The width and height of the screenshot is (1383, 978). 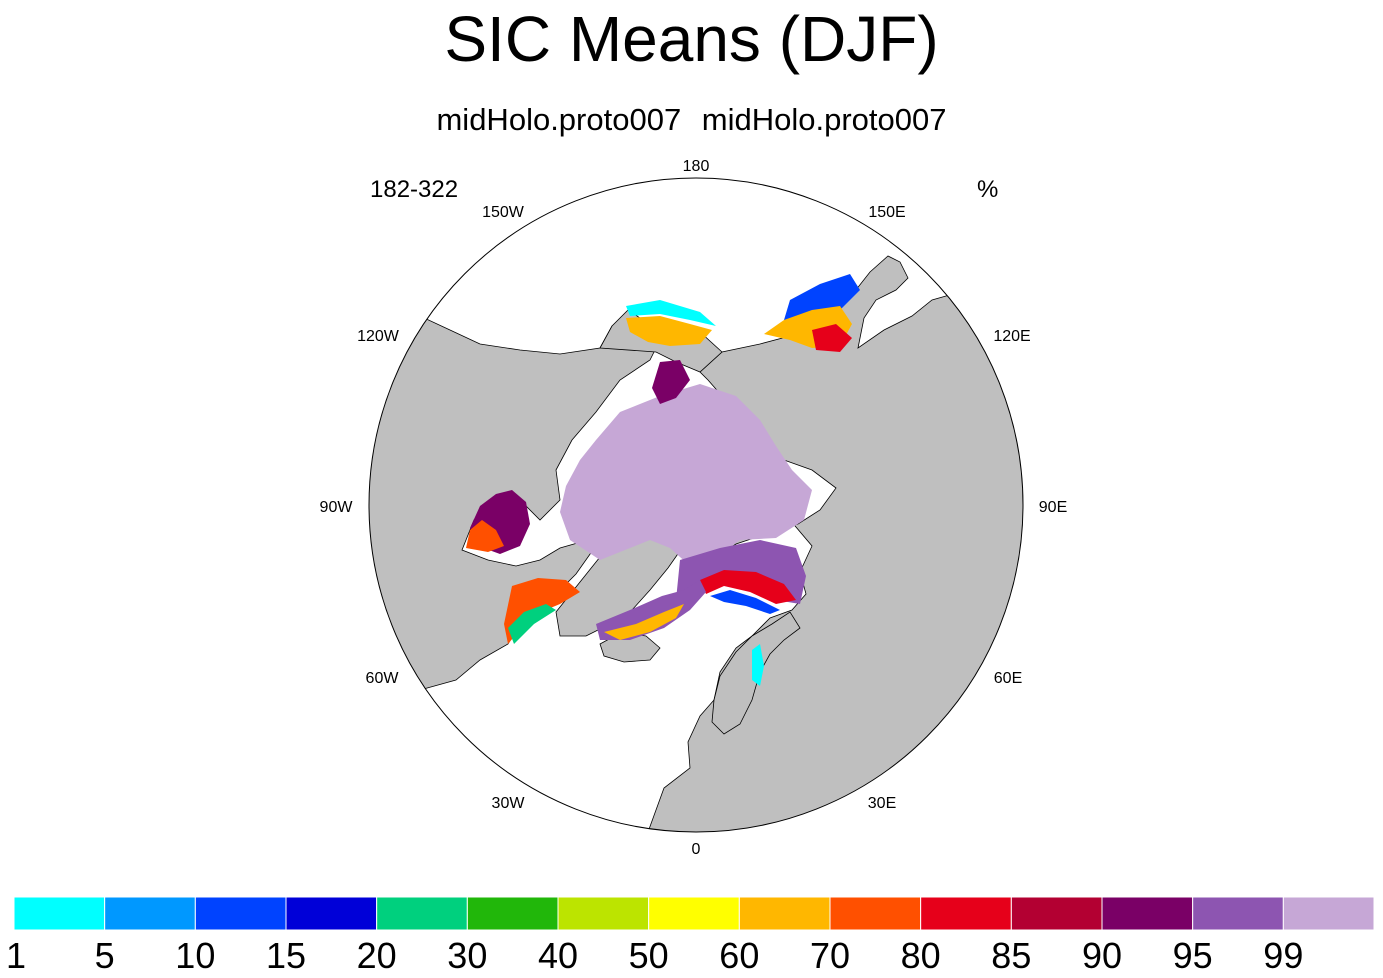 What do you see at coordinates (691, 119) in the screenshot?
I see `map-subtitle: midHolo.proto007 midHolo.proto007` at bounding box center [691, 119].